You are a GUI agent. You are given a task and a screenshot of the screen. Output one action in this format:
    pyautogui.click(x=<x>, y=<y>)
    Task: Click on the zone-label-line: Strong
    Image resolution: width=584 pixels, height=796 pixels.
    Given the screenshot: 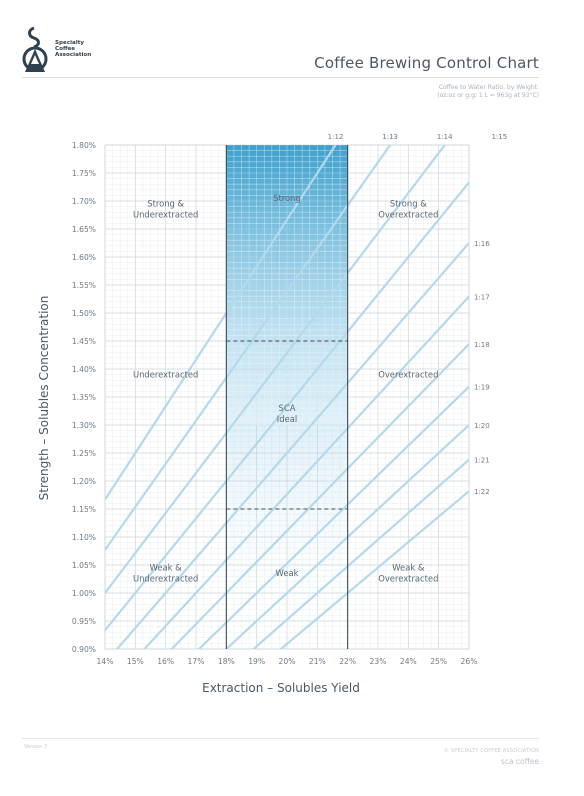 What is the action you would take?
    pyautogui.click(x=287, y=198)
    